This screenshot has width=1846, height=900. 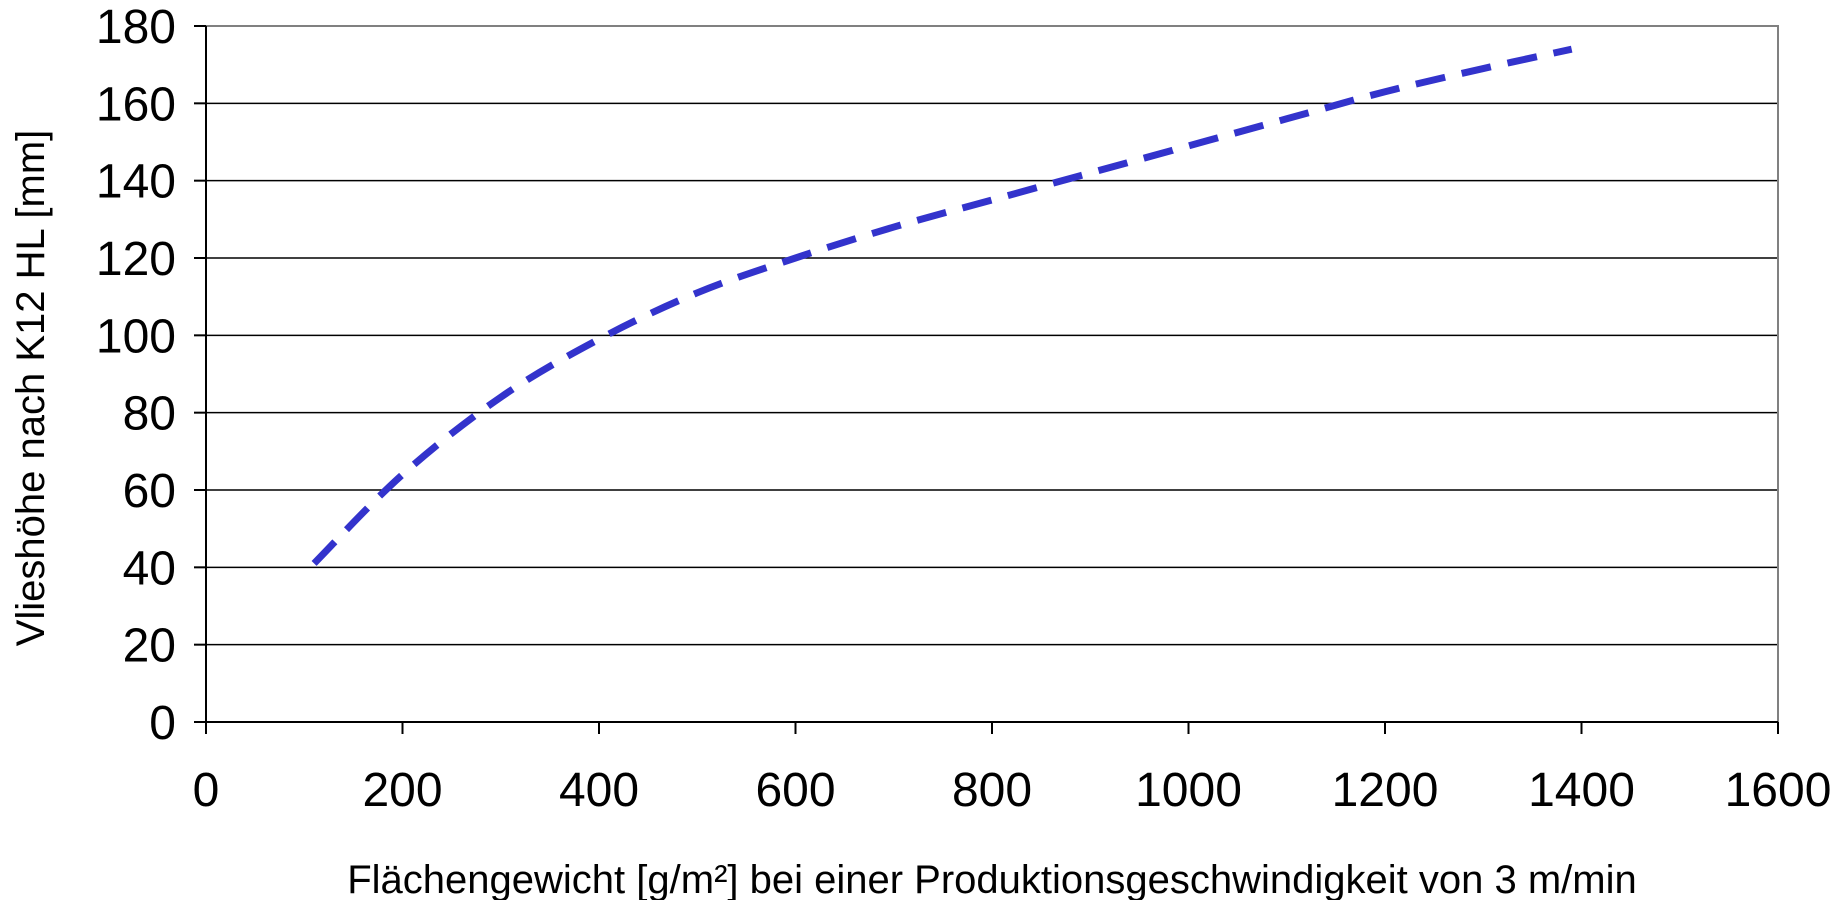 What do you see at coordinates (136, 27) in the screenshot?
I see `y-tick-label: 180` at bounding box center [136, 27].